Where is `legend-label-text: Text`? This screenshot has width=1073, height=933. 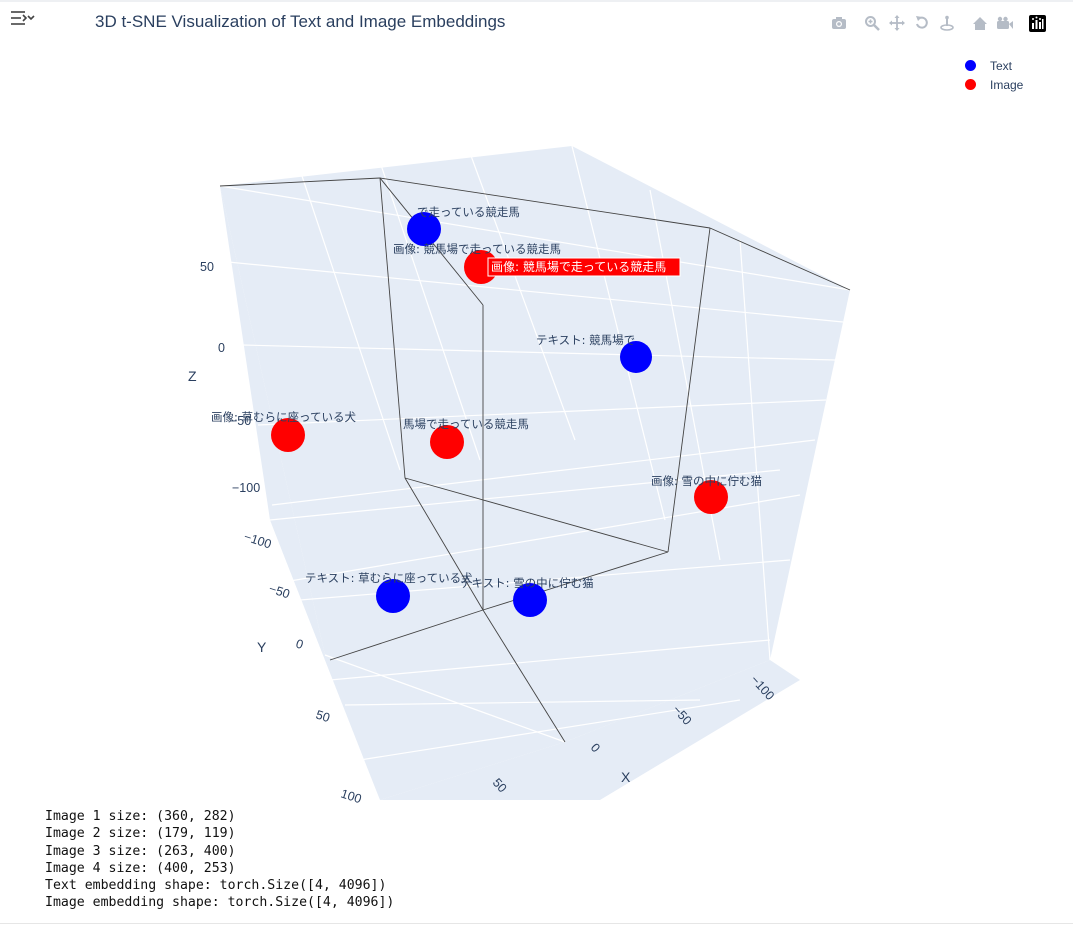
legend-label-text: Text is located at coordinates (1001, 65).